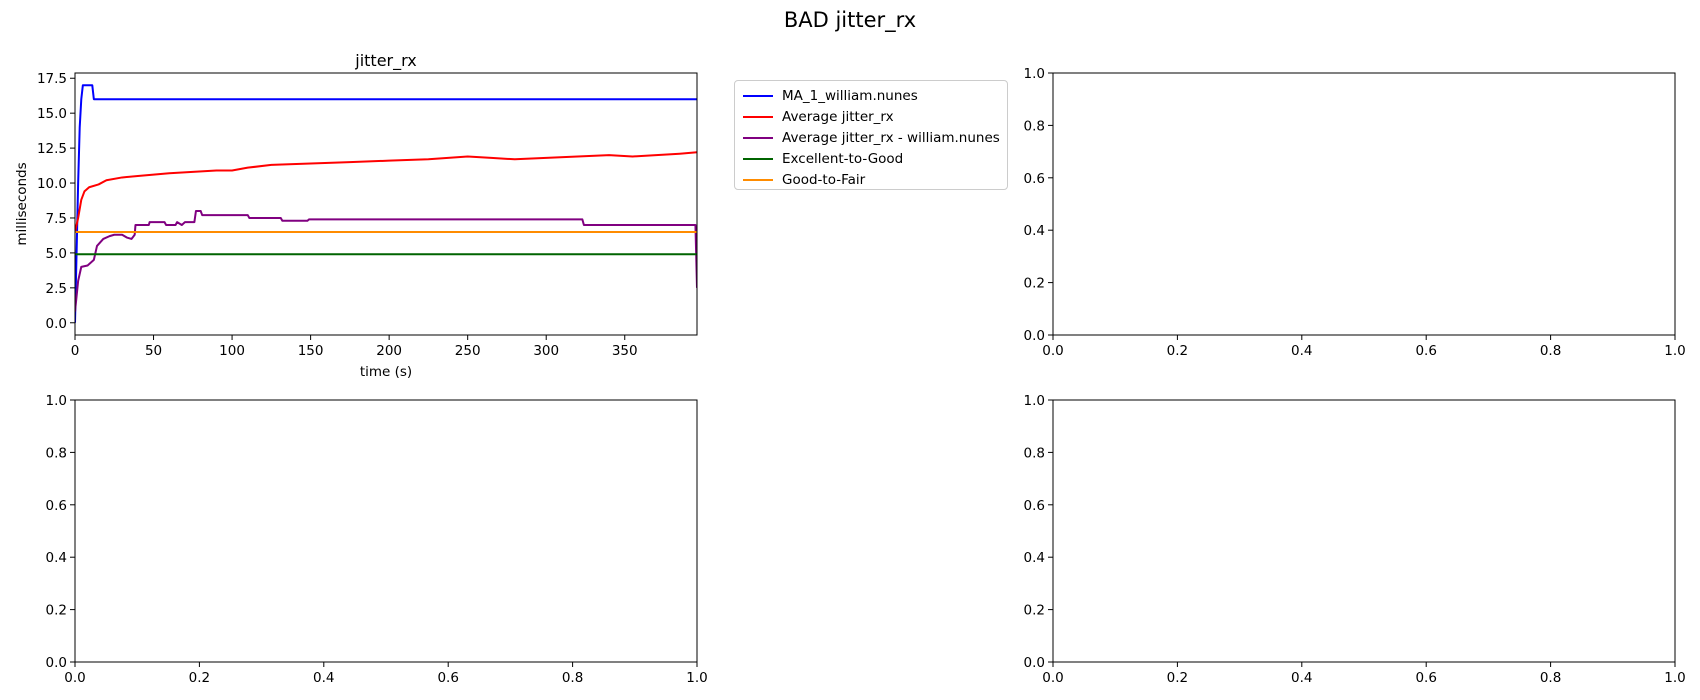 The height and width of the screenshot is (700, 1700). I want to click on x-tick-label: 200, so click(389, 351).